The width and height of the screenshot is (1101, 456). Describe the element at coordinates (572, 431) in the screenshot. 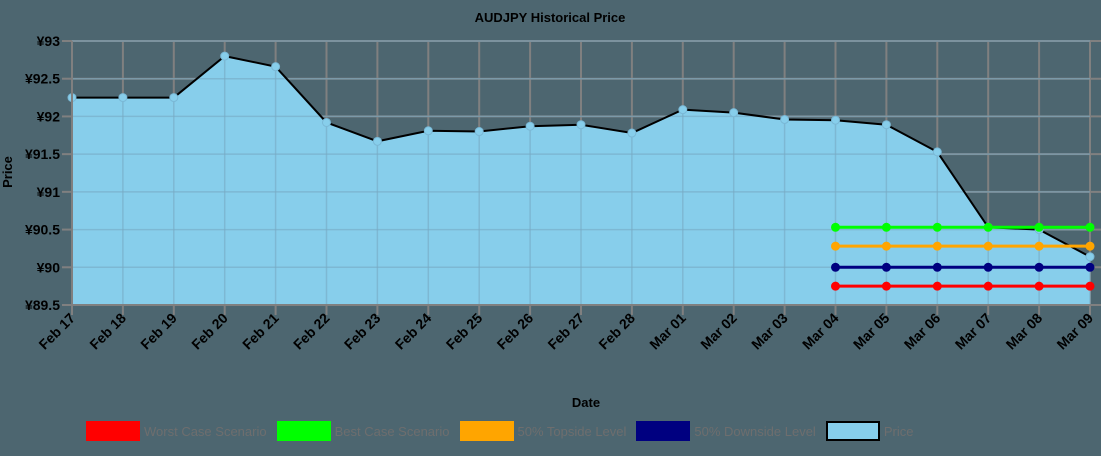

I see `legend-label: 50% Topside Level` at that location.